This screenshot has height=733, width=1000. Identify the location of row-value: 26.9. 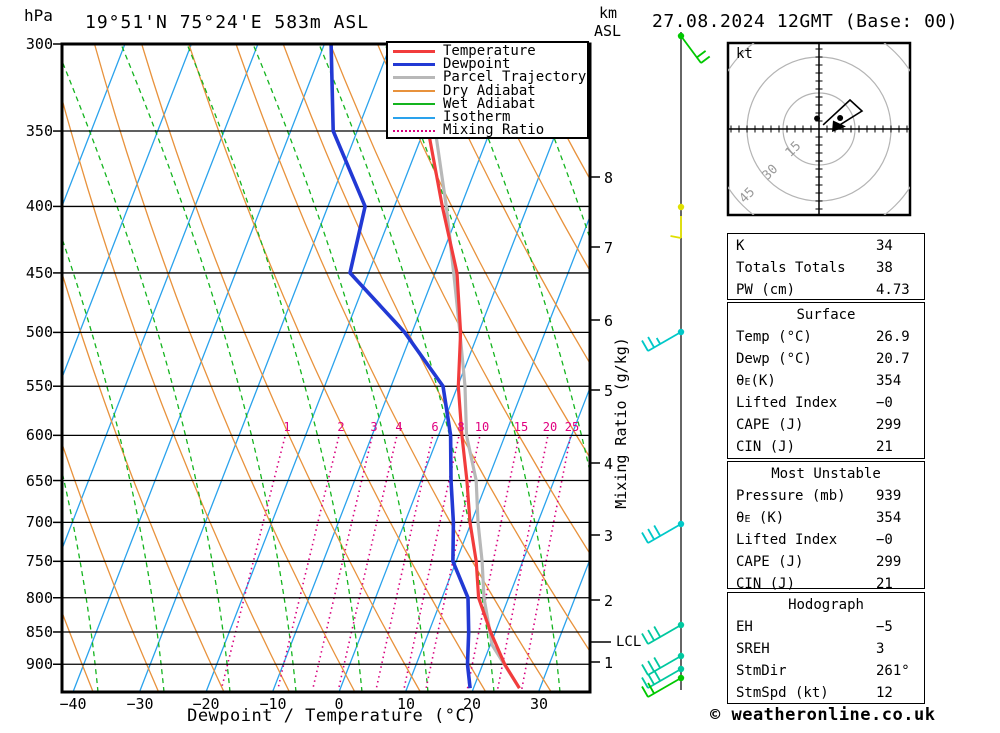
(893, 337).